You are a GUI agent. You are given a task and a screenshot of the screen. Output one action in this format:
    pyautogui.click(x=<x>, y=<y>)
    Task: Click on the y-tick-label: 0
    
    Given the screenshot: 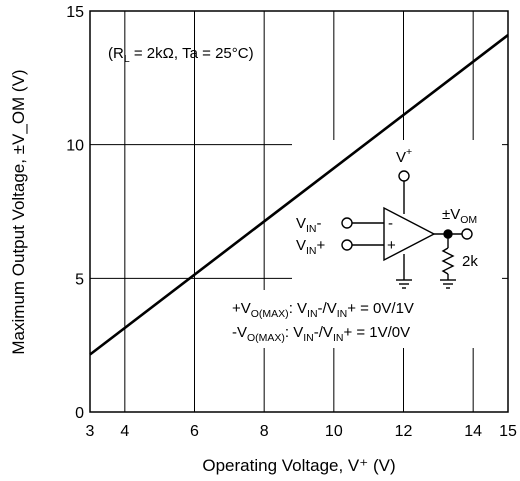 What is the action you would take?
    pyautogui.click(x=79, y=413)
    